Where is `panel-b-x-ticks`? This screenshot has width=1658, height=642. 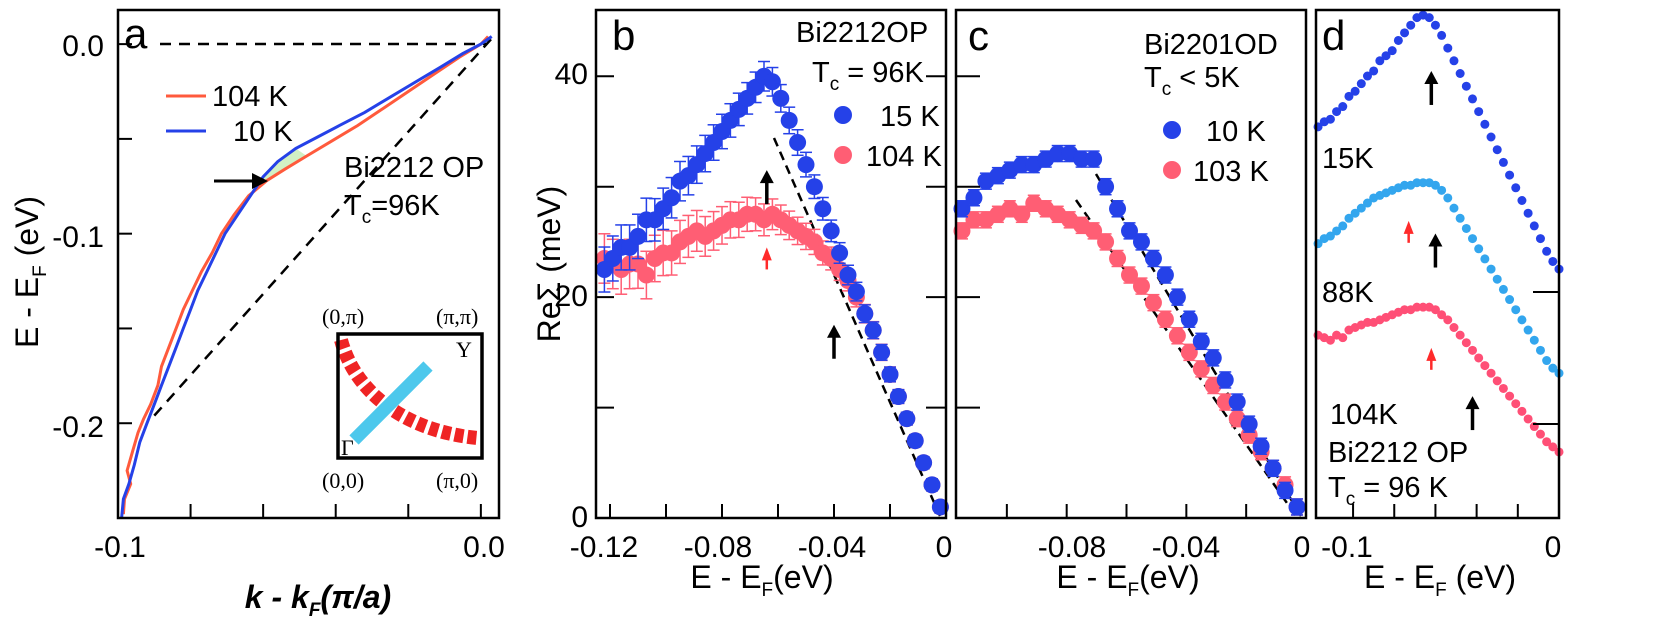 panel-b-x-ticks is located at coordinates (750, 511).